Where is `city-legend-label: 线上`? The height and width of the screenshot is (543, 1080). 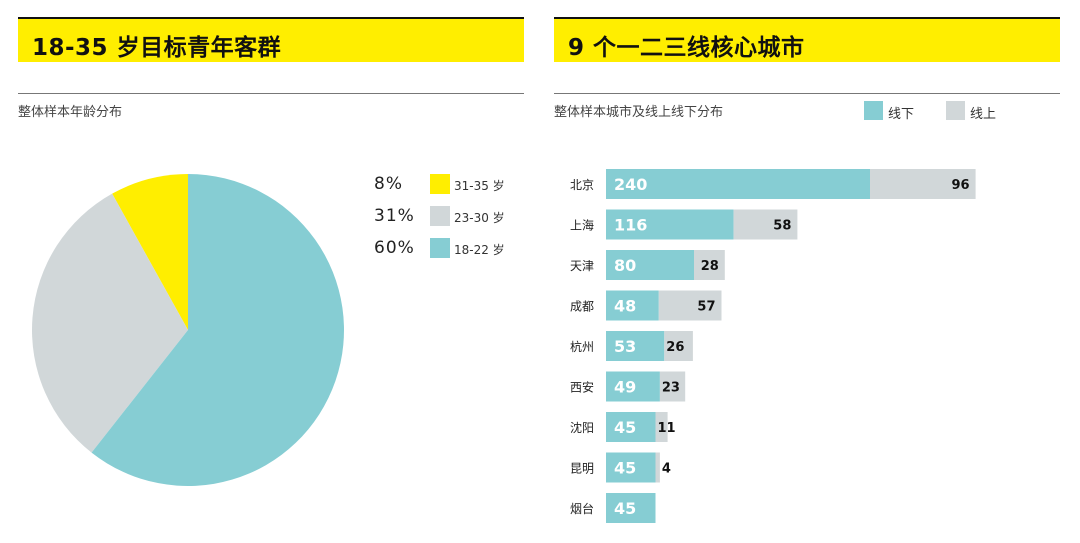 city-legend-label: 线上 is located at coordinates (983, 114).